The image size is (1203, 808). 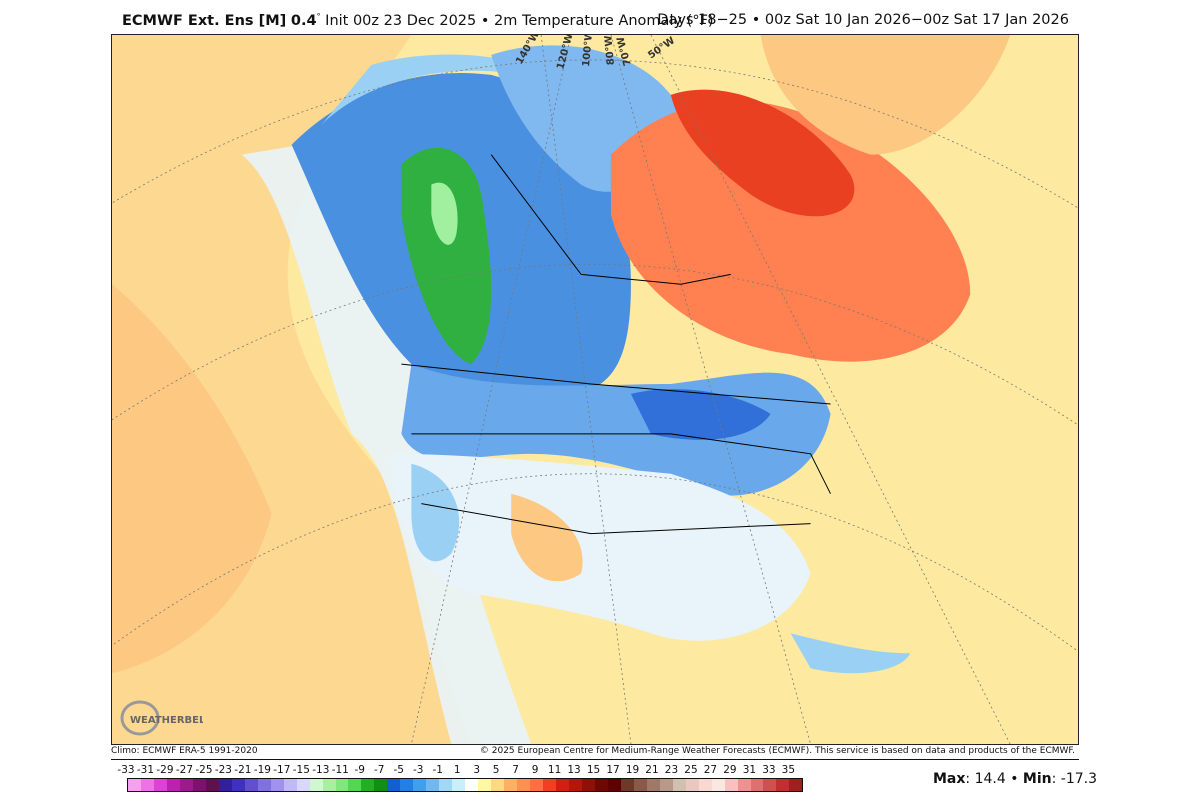 I want to click on colorbar-tick-label: 27, so click(x=710, y=770).